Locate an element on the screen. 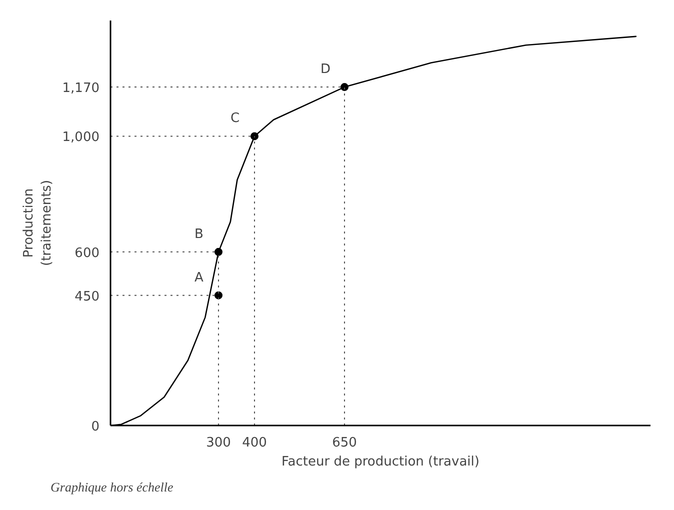 The image size is (674, 510). annotation: D is located at coordinates (325, 70).